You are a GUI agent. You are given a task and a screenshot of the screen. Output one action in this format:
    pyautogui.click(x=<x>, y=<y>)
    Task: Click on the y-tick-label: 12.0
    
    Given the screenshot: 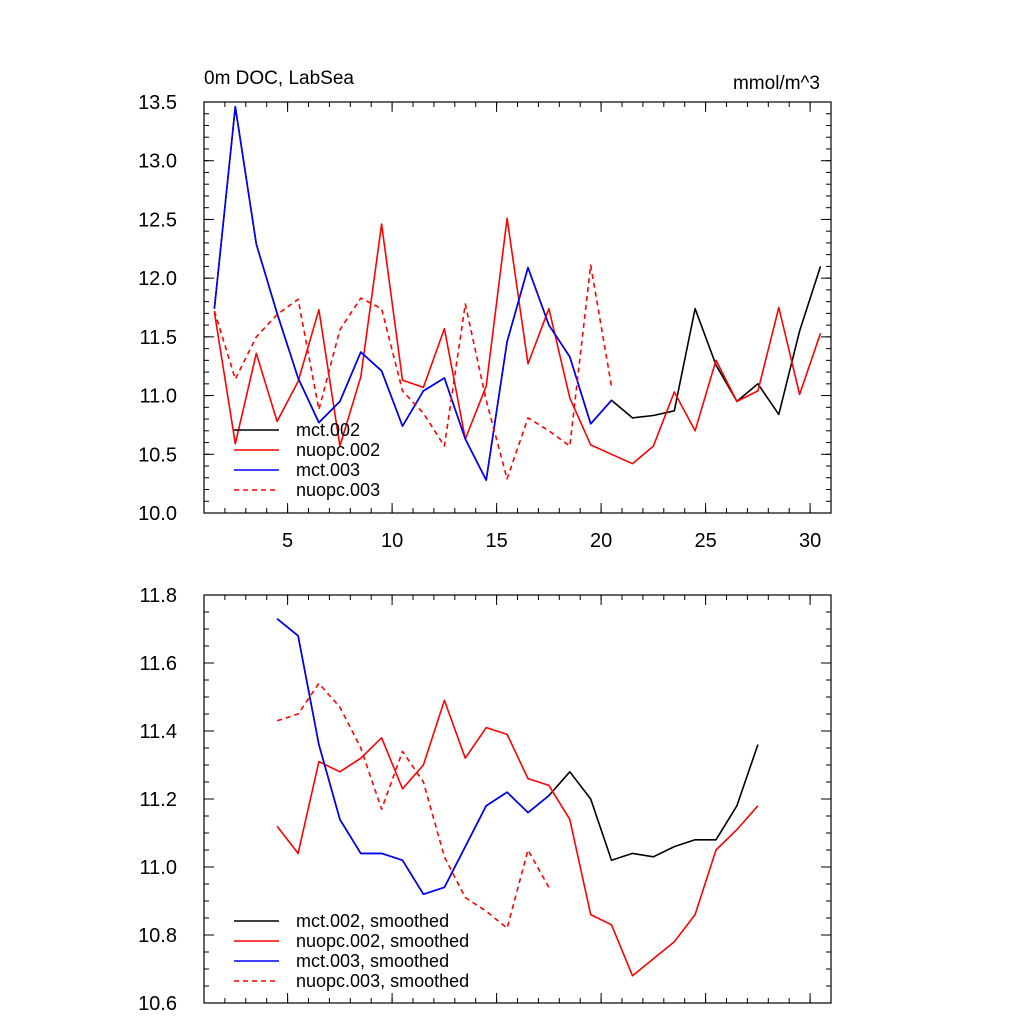 What is the action you would take?
    pyautogui.click(x=157, y=279)
    